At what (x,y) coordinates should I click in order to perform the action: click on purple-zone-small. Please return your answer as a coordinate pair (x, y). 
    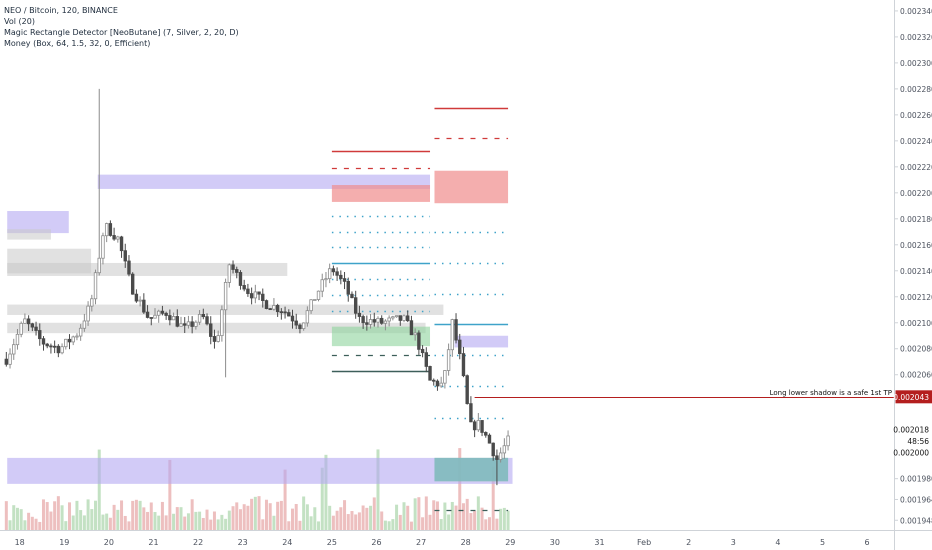
    Looking at the image, I should click on (481, 341).